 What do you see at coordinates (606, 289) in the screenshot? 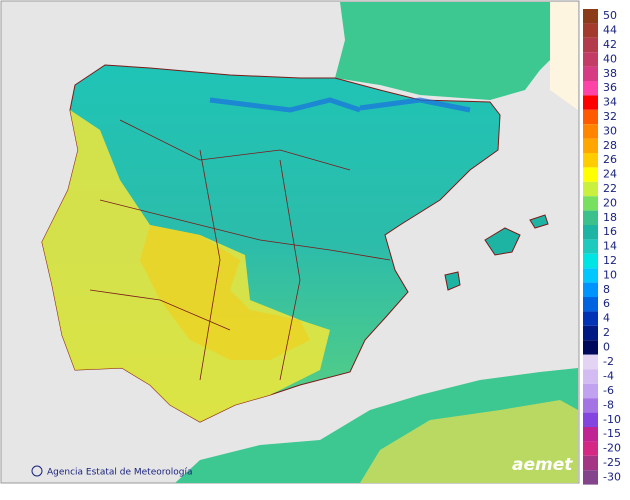
I see `legend-label: 8` at bounding box center [606, 289].